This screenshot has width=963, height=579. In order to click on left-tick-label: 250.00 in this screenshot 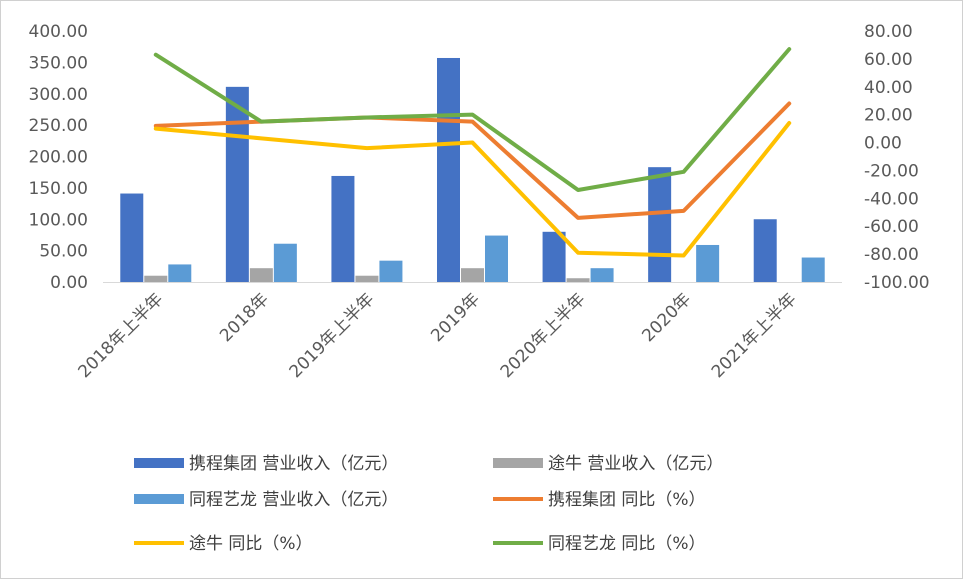, I will do `click(58, 126)`.